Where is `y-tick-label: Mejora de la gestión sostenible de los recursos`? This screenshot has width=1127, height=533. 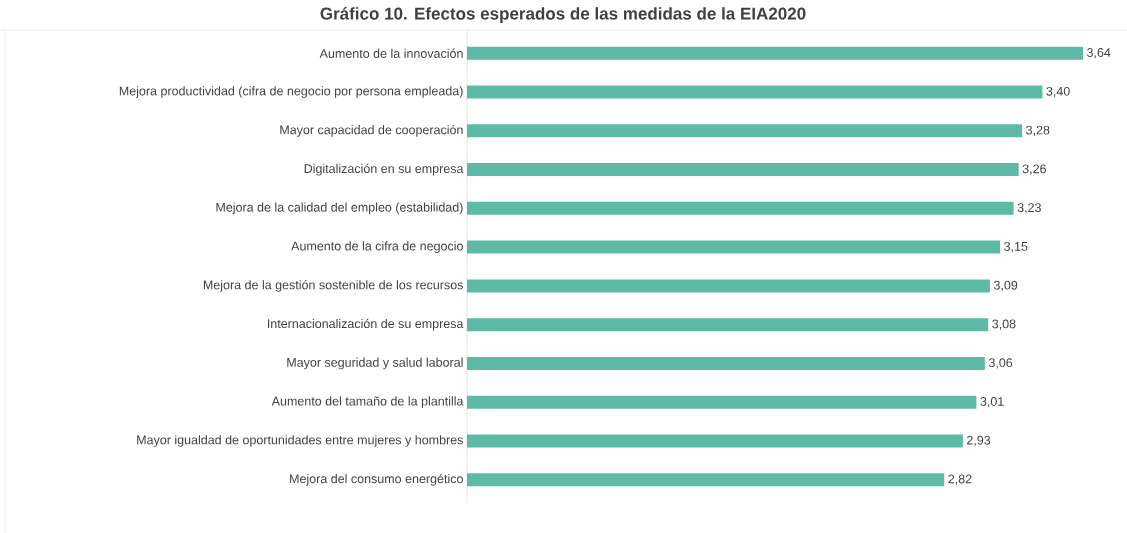 y-tick-label: Mejora de la gestión sostenible de los recursos is located at coordinates (333, 285).